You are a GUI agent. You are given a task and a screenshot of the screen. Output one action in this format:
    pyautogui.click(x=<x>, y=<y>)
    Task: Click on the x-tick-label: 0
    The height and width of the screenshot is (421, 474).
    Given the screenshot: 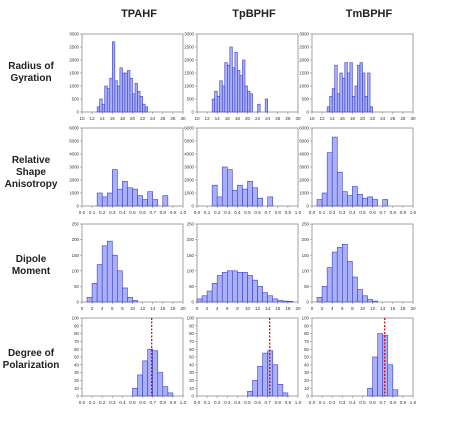 What is the action you would take?
    pyautogui.click(x=82, y=308)
    